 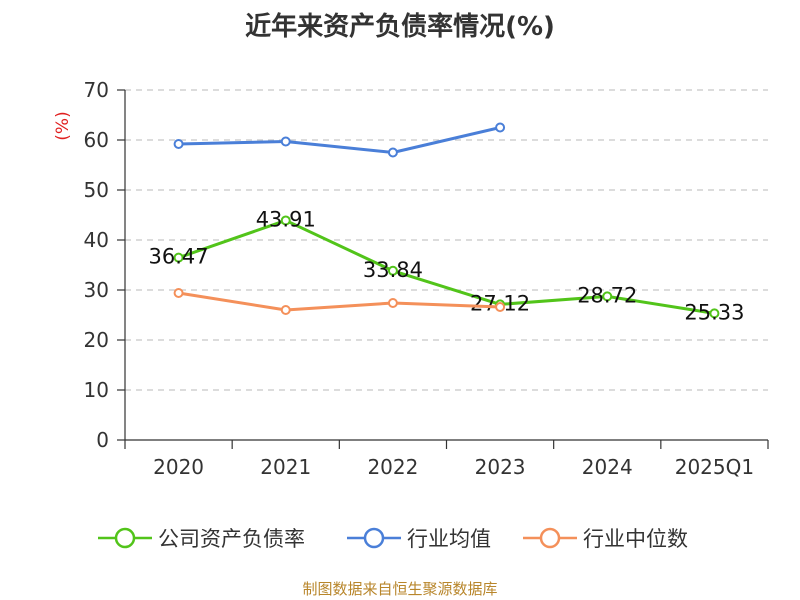 I want to click on legend-item-industry-median: 行业中位数, so click(x=605, y=538).